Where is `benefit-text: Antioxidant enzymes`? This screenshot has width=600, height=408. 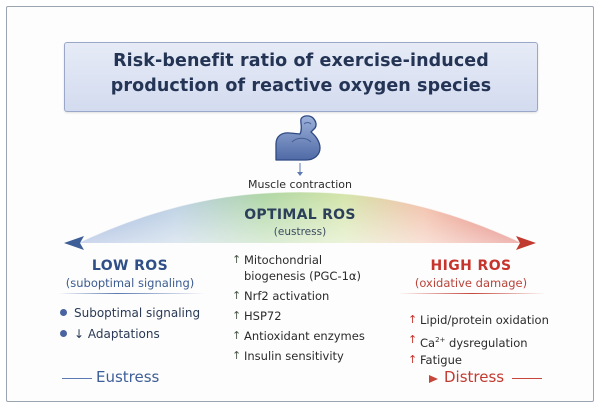
benefit-text: Antioxidant enzymes is located at coordinates (304, 336).